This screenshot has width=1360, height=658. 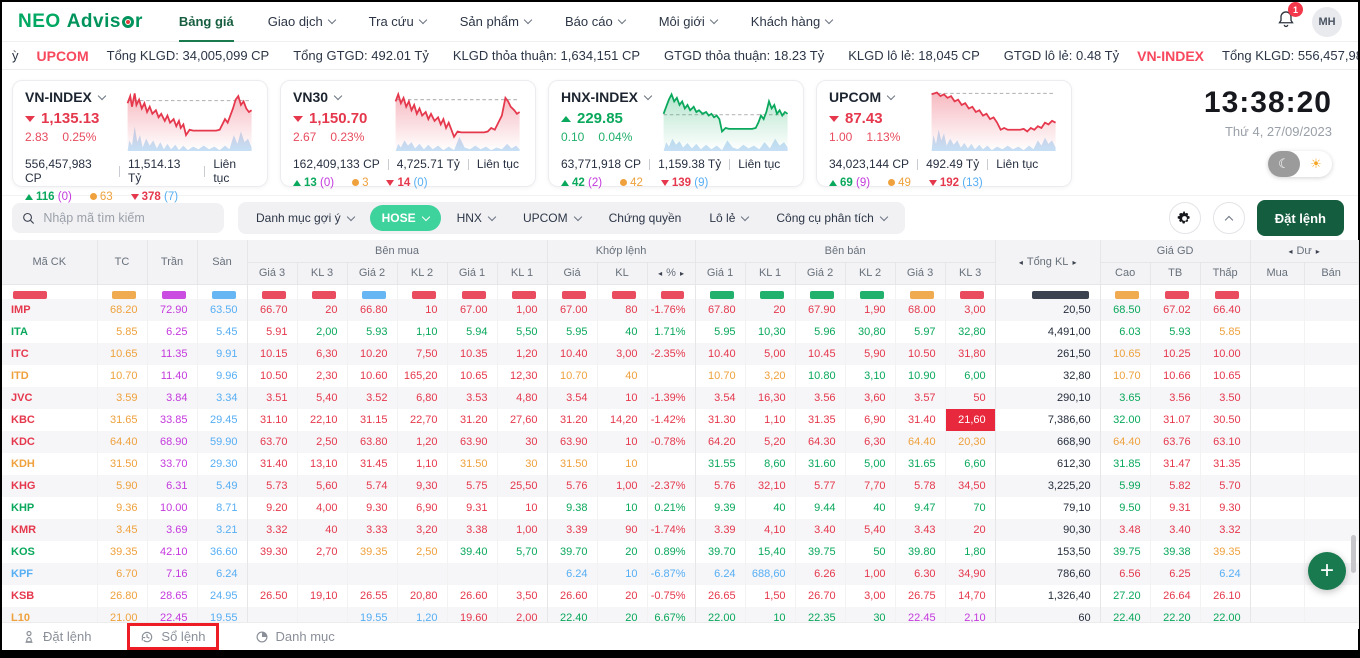 What do you see at coordinates (295, 636) in the screenshot?
I see `bottom-tab-danh-mục: Danh mục` at bounding box center [295, 636].